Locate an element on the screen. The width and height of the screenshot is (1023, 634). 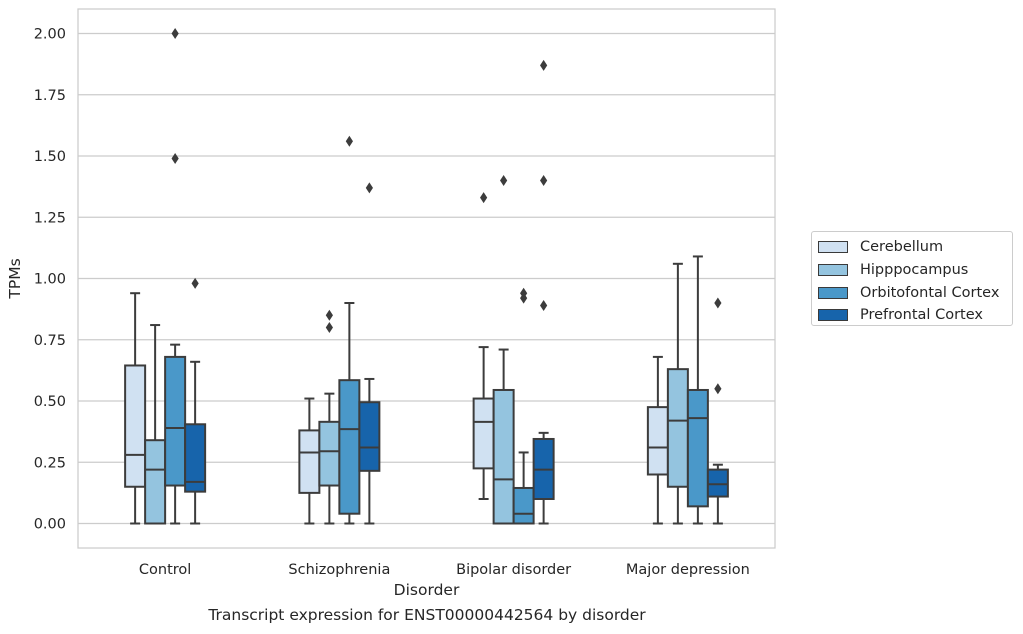
legend-label-cerebellum: Cerebellum is located at coordinates (902, 247).